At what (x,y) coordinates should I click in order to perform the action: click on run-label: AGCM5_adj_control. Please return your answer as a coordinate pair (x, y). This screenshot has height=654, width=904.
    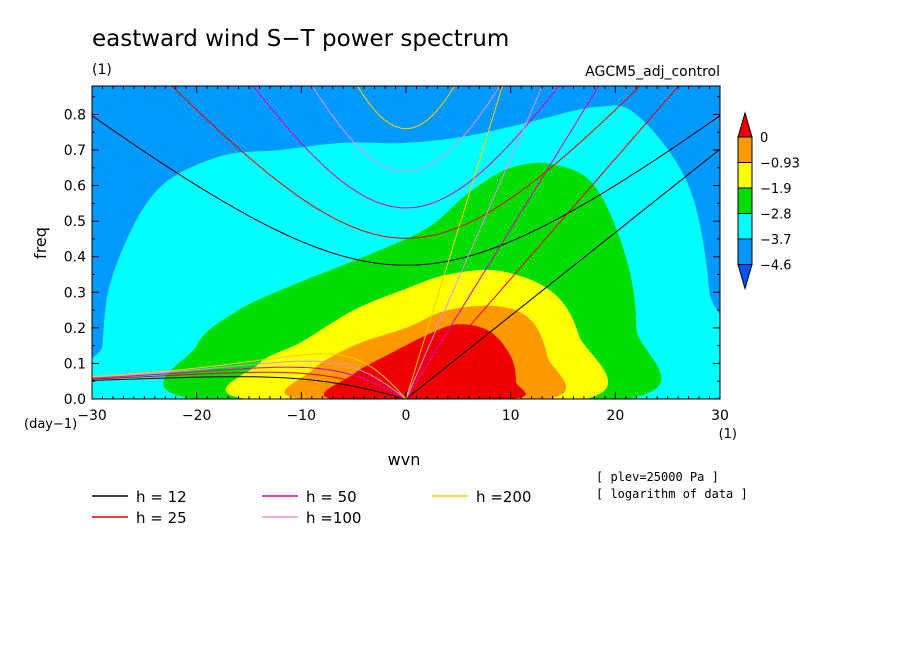
    Looking at the image, I should click on (652, 72).